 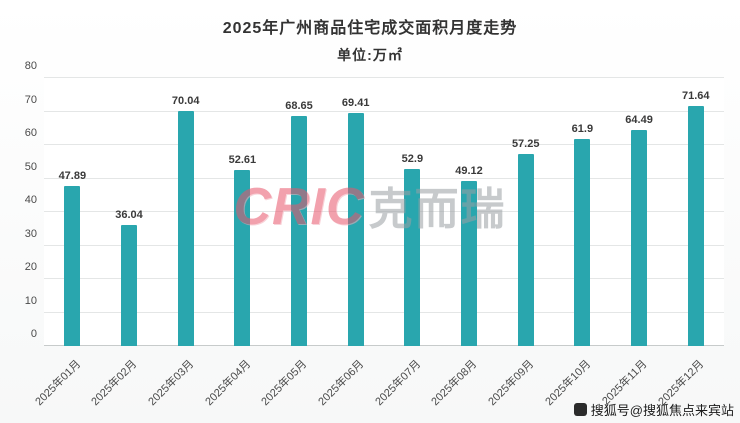 What do you see at coordinates (30, 133) in the screenshot?
I see `y-tick-label: 60` at bounding box center [30, 133].